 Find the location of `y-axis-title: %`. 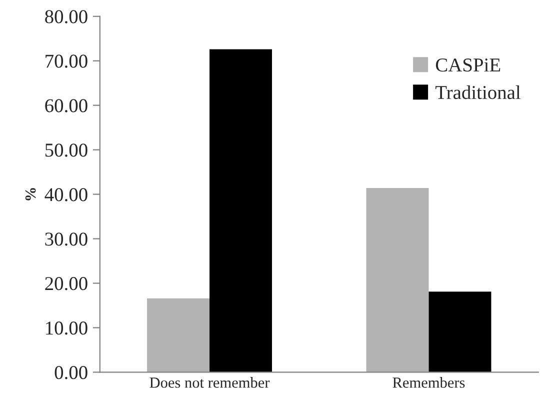

y-axis-title: % is located at coordinates (30, 194).